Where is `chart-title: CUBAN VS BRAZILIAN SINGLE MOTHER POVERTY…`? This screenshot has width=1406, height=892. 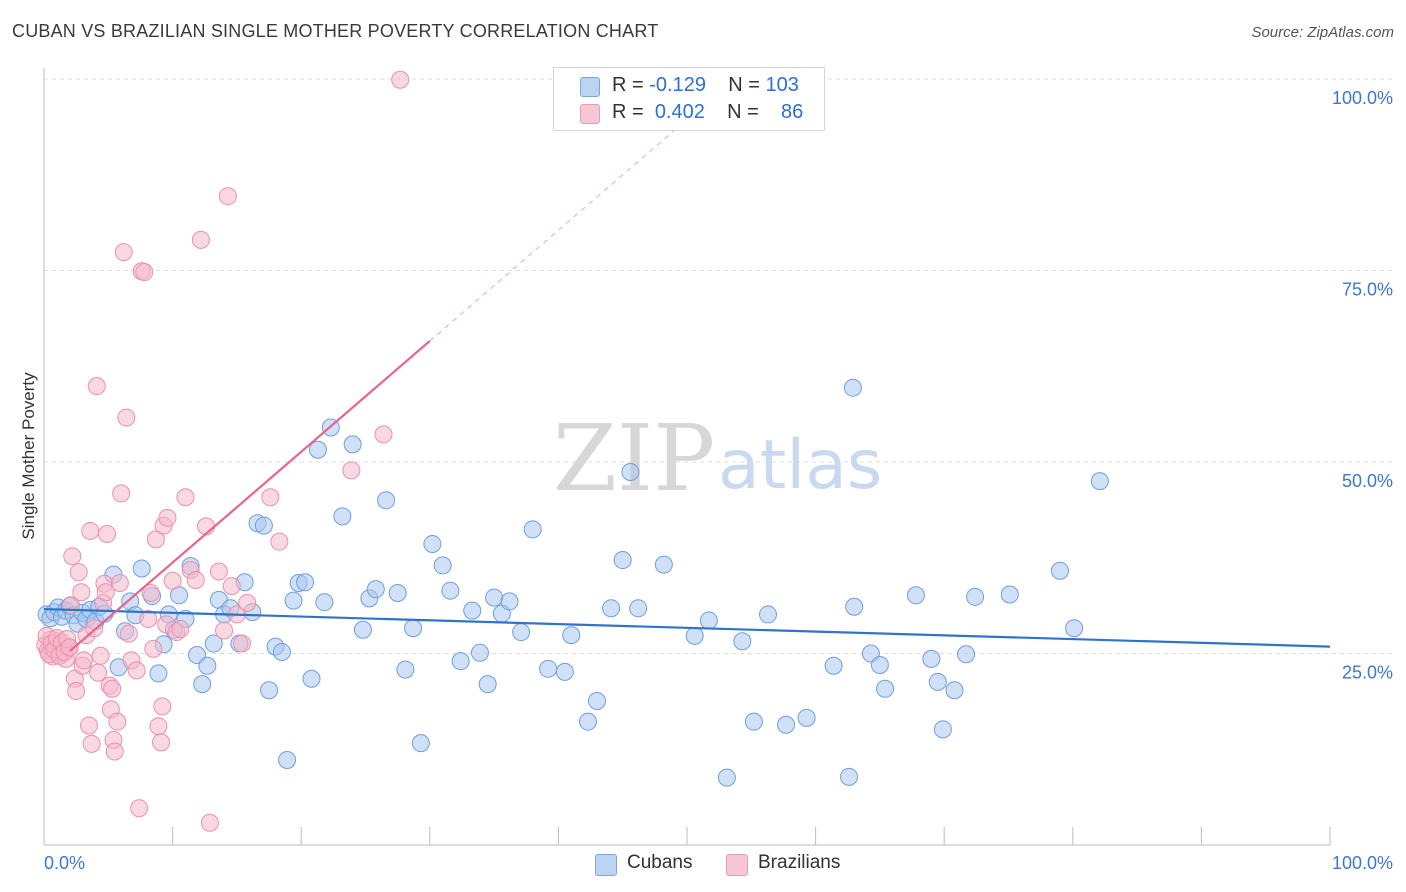
chart-title: CUBAN VS BRAZILIAN SINGLE MOTHER POVERTY… is located at coordinates (335, 31).